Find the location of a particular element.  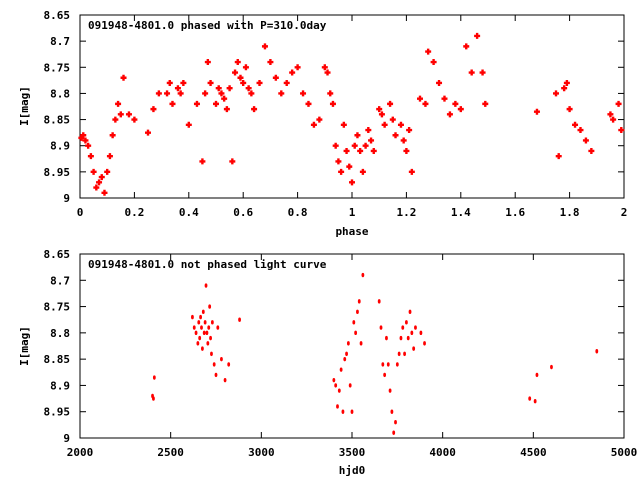

y-tick-label: 8.95 is located at coordinates (57, 172).